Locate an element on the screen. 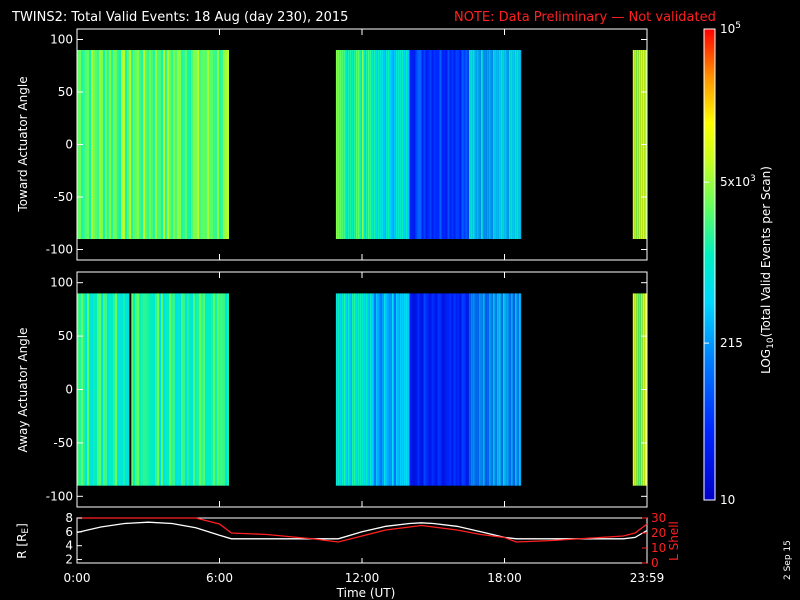 This screenshot has height=600, width=800. r-tick-label: 2 is located at coordinates (69, 560).